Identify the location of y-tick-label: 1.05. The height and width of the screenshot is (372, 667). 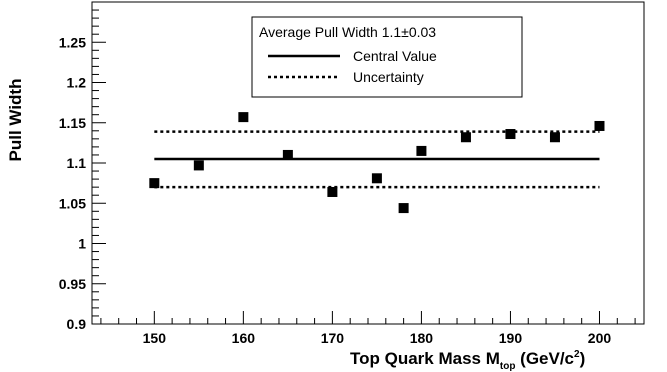
(72, 203).